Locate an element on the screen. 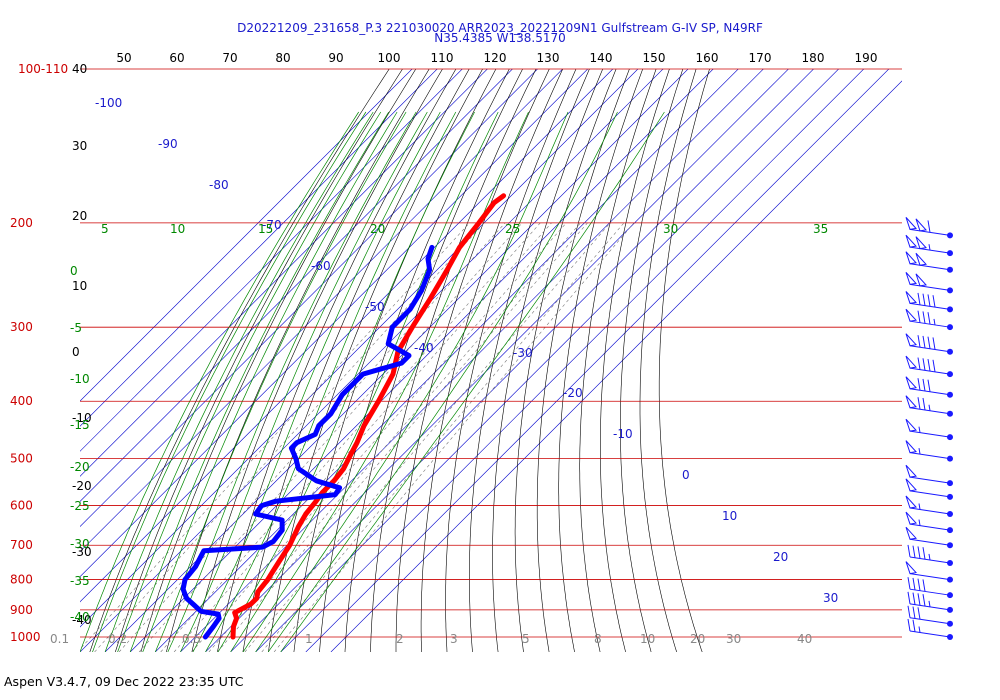  top-temp-label: 130 is located at coordinates (548, 58).